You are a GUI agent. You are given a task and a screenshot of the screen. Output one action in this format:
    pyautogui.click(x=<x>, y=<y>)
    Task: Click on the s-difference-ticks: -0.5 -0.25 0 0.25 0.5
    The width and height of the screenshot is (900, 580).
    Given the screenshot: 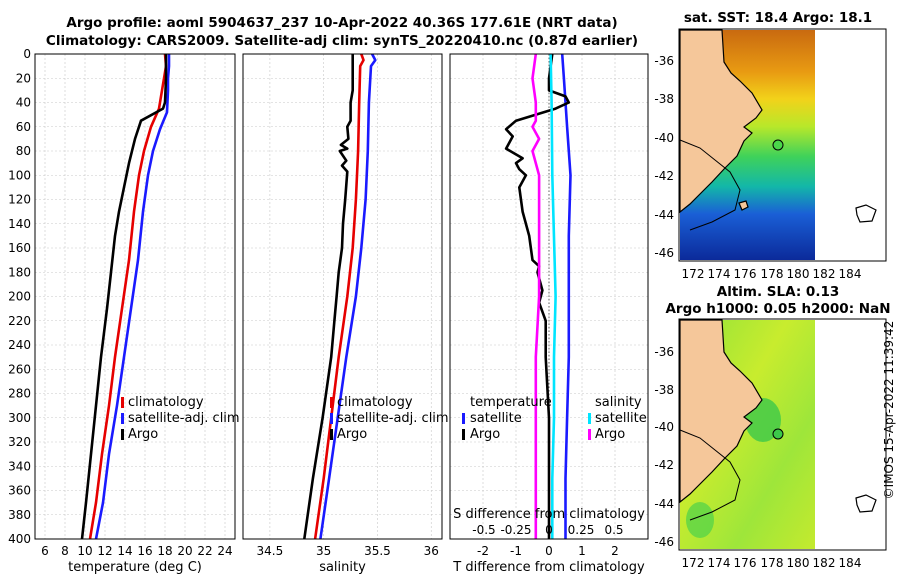 What is the action you would take?
    pyautogui.click(x=547, y=530)
    